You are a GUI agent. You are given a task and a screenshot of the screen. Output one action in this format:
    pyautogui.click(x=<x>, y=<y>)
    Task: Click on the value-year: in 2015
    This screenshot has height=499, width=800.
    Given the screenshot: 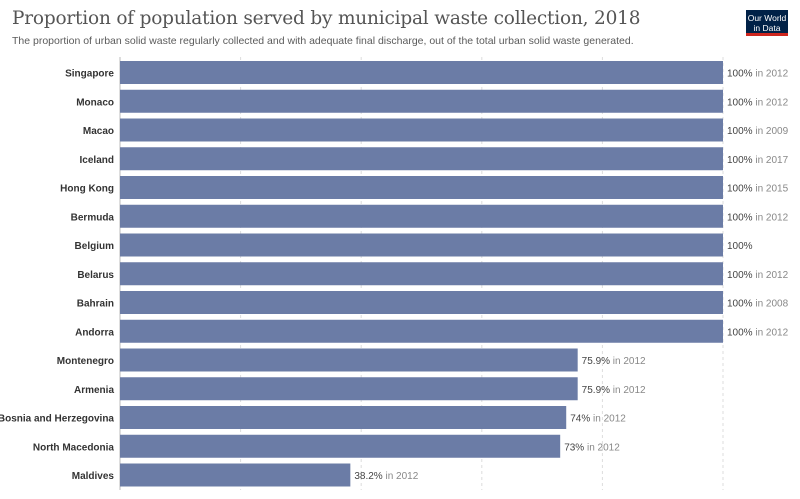 What is the action you would take?
    pyautogui.click(x=771, y=189)
    